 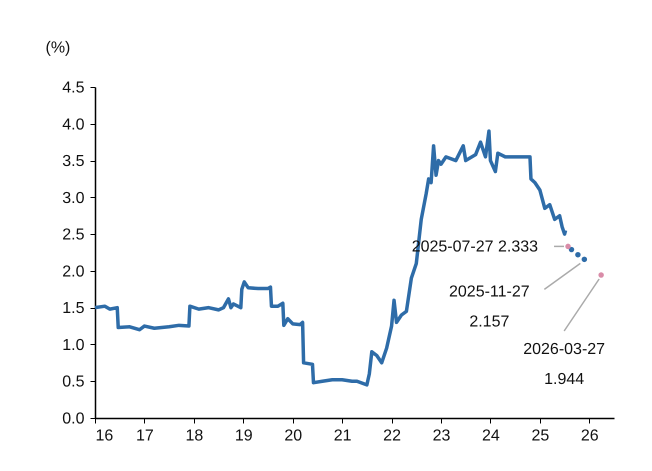 What do you see at coordinates (105, 436) in the screenshot?
I see `x-tick-label: 16` at bounding box center [105, 436].